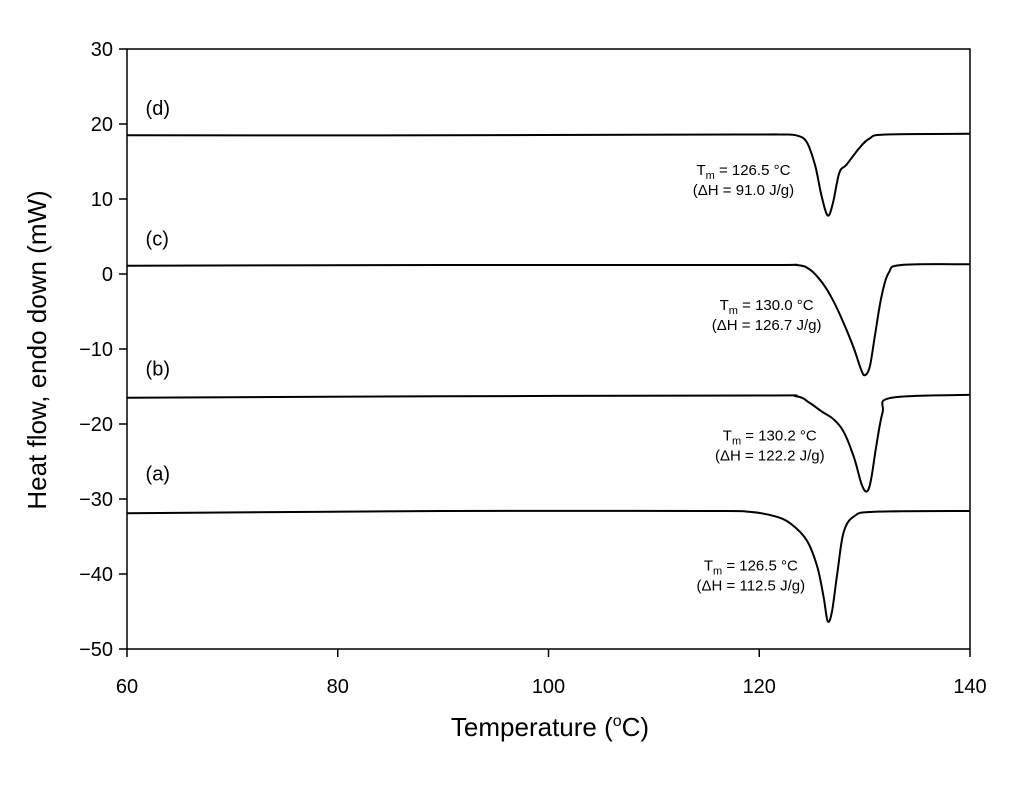  Describe the element at coordinates (127, 687) in the screenshot. I see `x-tick-label: 60` at that location.